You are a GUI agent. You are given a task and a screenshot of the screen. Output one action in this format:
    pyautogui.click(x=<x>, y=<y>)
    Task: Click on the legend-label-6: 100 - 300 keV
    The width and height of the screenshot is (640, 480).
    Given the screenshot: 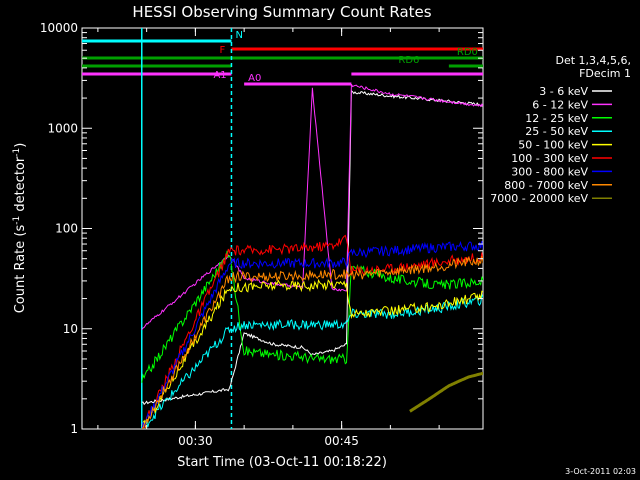 What is the action you would take?
    pyautogui.click(x=549, y=158)
    